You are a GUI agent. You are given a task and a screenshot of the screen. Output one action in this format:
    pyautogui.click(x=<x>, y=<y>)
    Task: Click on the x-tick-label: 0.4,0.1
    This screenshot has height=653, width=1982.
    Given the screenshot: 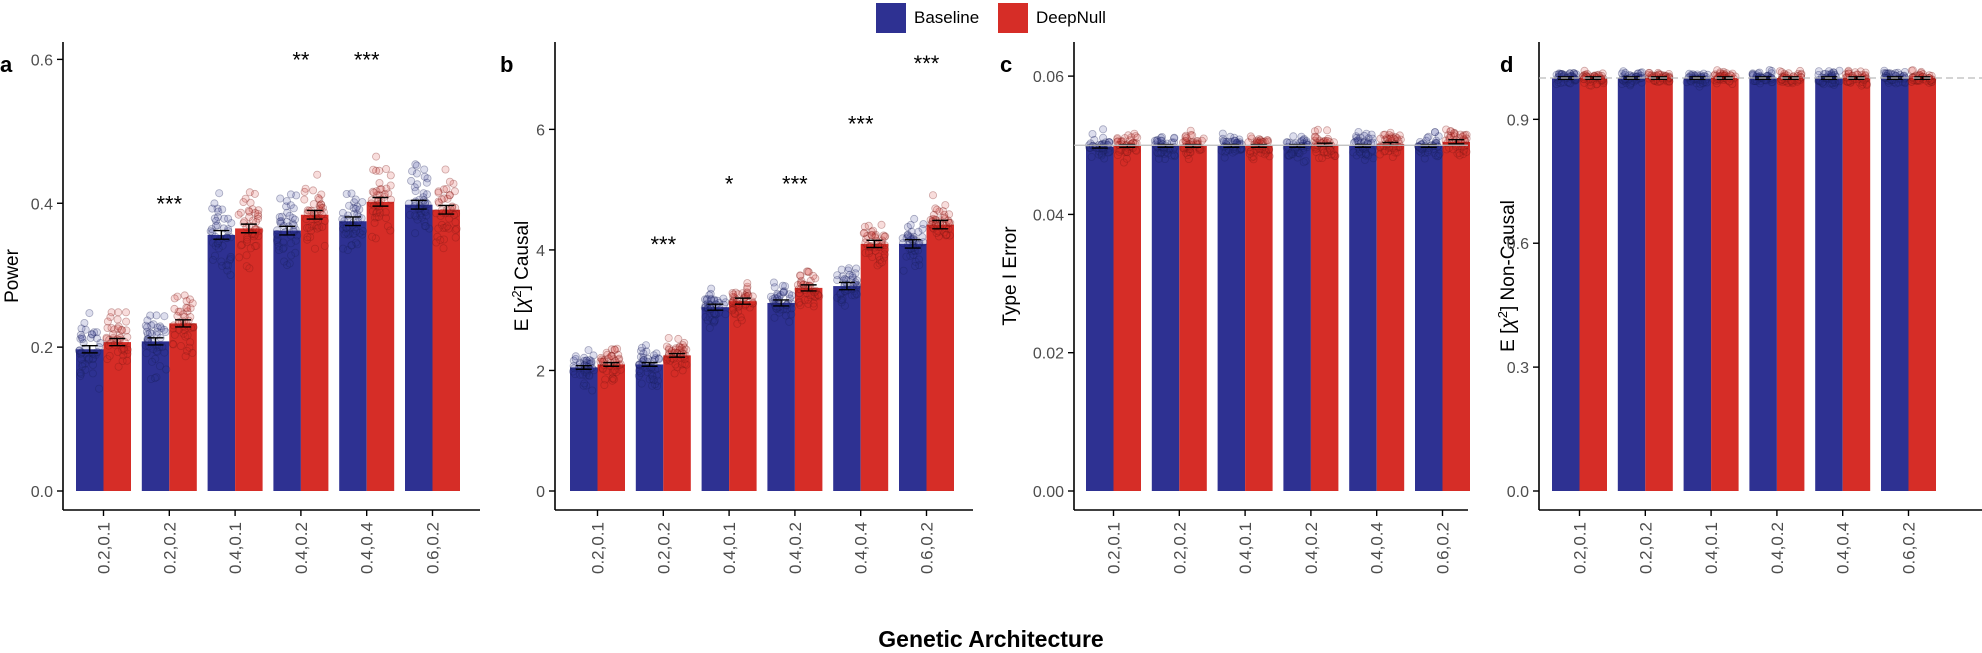 What is the action you would take?
    pyautogui.click(x=1711, y=548)
    